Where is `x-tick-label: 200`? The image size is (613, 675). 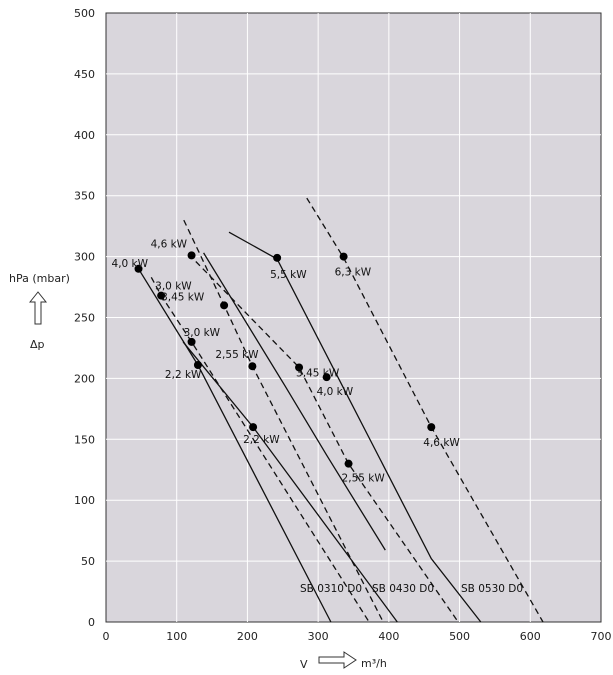 x-tick-label: 200 is located at coordinates (247, 636).